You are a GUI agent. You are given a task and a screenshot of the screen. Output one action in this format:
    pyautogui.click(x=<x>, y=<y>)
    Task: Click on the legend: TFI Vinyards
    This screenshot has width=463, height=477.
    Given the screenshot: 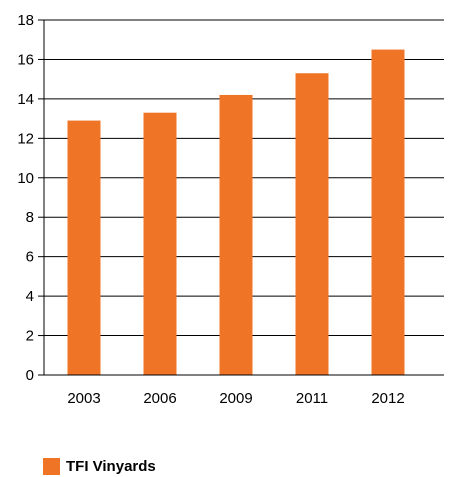 What is the action you would take?
    pyautogui.click(x=99, y=466)
    